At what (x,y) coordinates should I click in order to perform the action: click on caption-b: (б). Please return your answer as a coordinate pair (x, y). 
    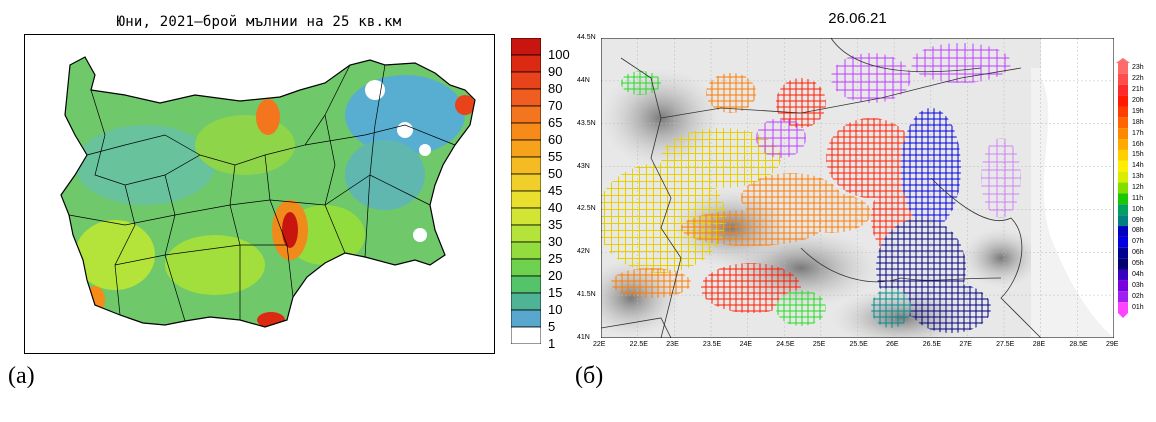
    Looking at the image, I should click on (589, 376).